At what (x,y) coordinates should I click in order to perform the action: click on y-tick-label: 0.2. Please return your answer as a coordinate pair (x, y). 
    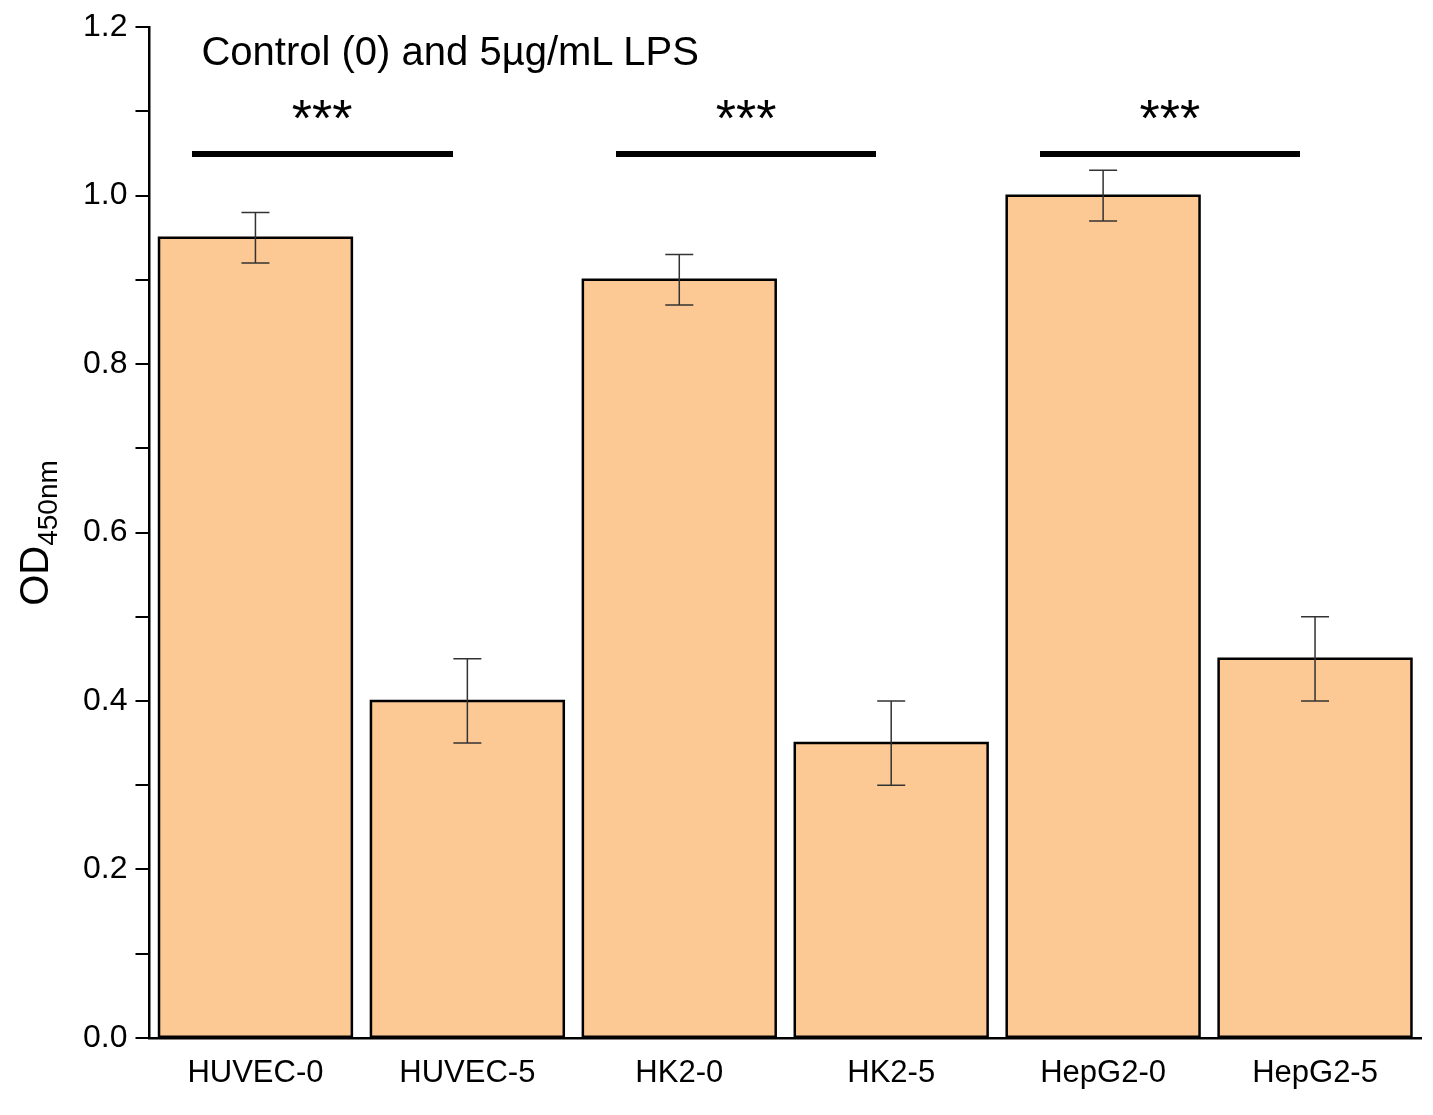
    Looking at the image, I should click on (105, 867).